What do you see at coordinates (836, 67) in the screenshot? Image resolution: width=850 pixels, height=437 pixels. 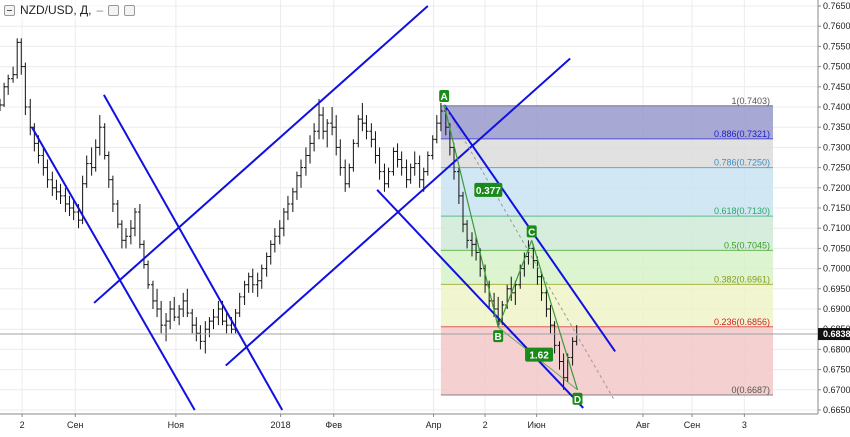 I see `y-tick-label: 0.7500` at bounding box center [836, 67].